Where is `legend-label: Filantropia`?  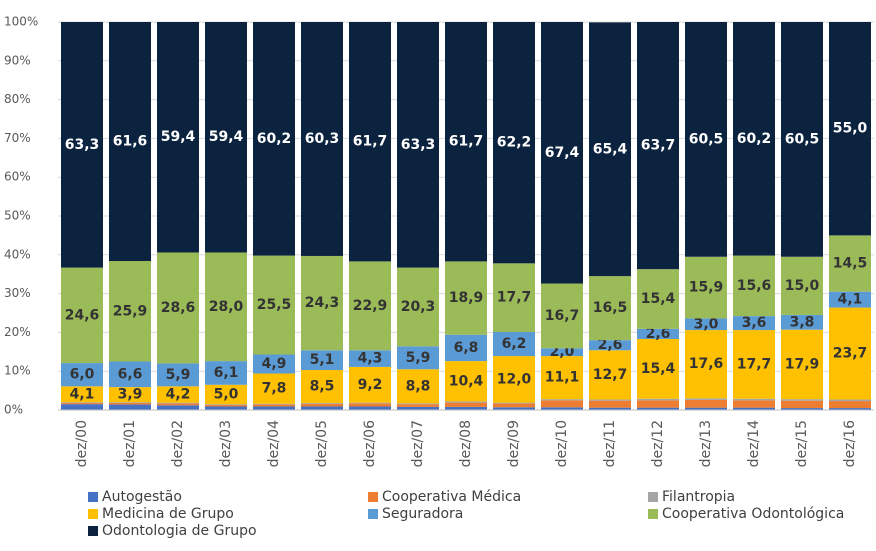
legend-label: Filantropia is located at coordinates (698, 497).